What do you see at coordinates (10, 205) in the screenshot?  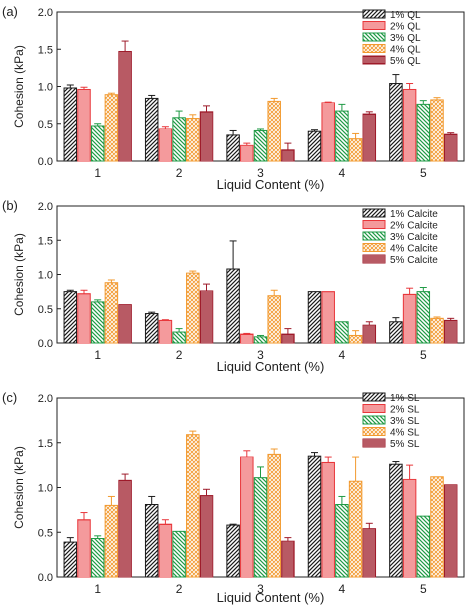 I see `panel-label: (b)` at bounding box center [10, 205].